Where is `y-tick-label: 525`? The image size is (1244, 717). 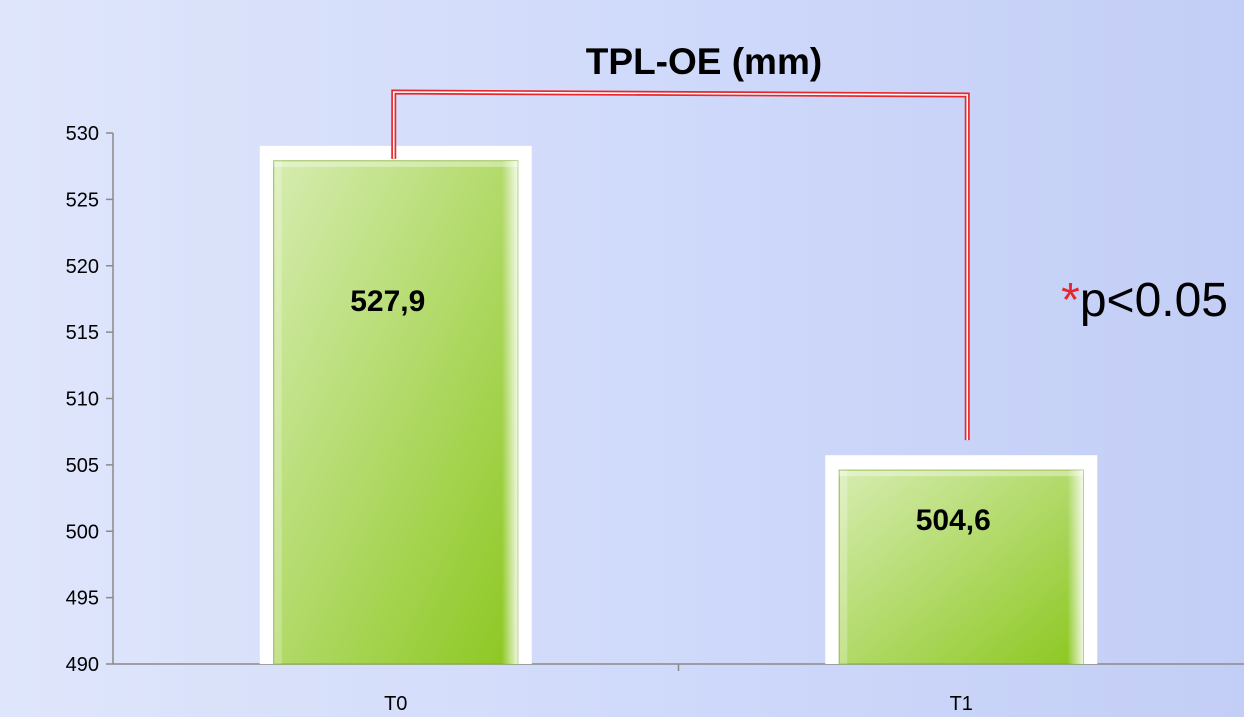
y-tick-label: 525 is located at coordinates (82, 200).